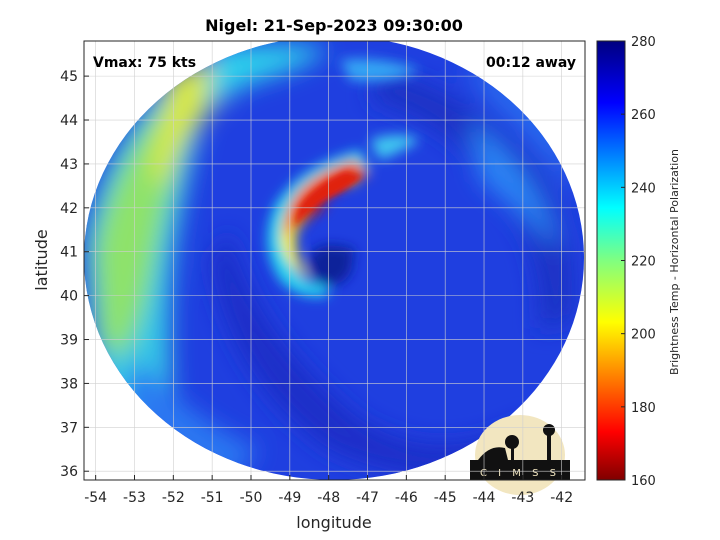  I want to click on x-tick-label: -47, so click(367, 498).